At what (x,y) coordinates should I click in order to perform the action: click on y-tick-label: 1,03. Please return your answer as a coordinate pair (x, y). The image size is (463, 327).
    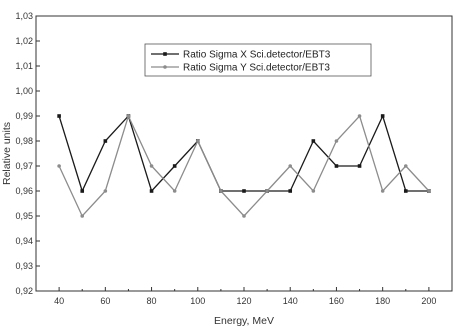
    Looking at the image, I should click on (24, 16).